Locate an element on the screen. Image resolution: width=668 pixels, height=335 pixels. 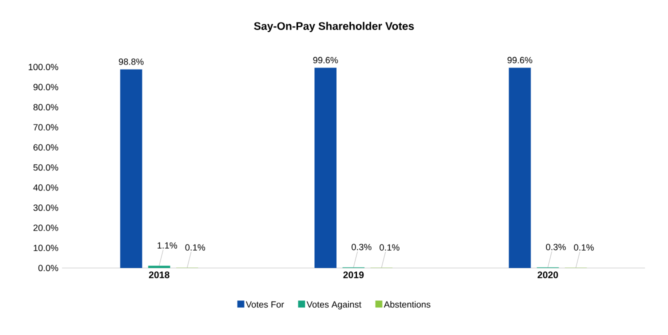
y-tick-label: 60.0% is located at coordinates (46, 147).